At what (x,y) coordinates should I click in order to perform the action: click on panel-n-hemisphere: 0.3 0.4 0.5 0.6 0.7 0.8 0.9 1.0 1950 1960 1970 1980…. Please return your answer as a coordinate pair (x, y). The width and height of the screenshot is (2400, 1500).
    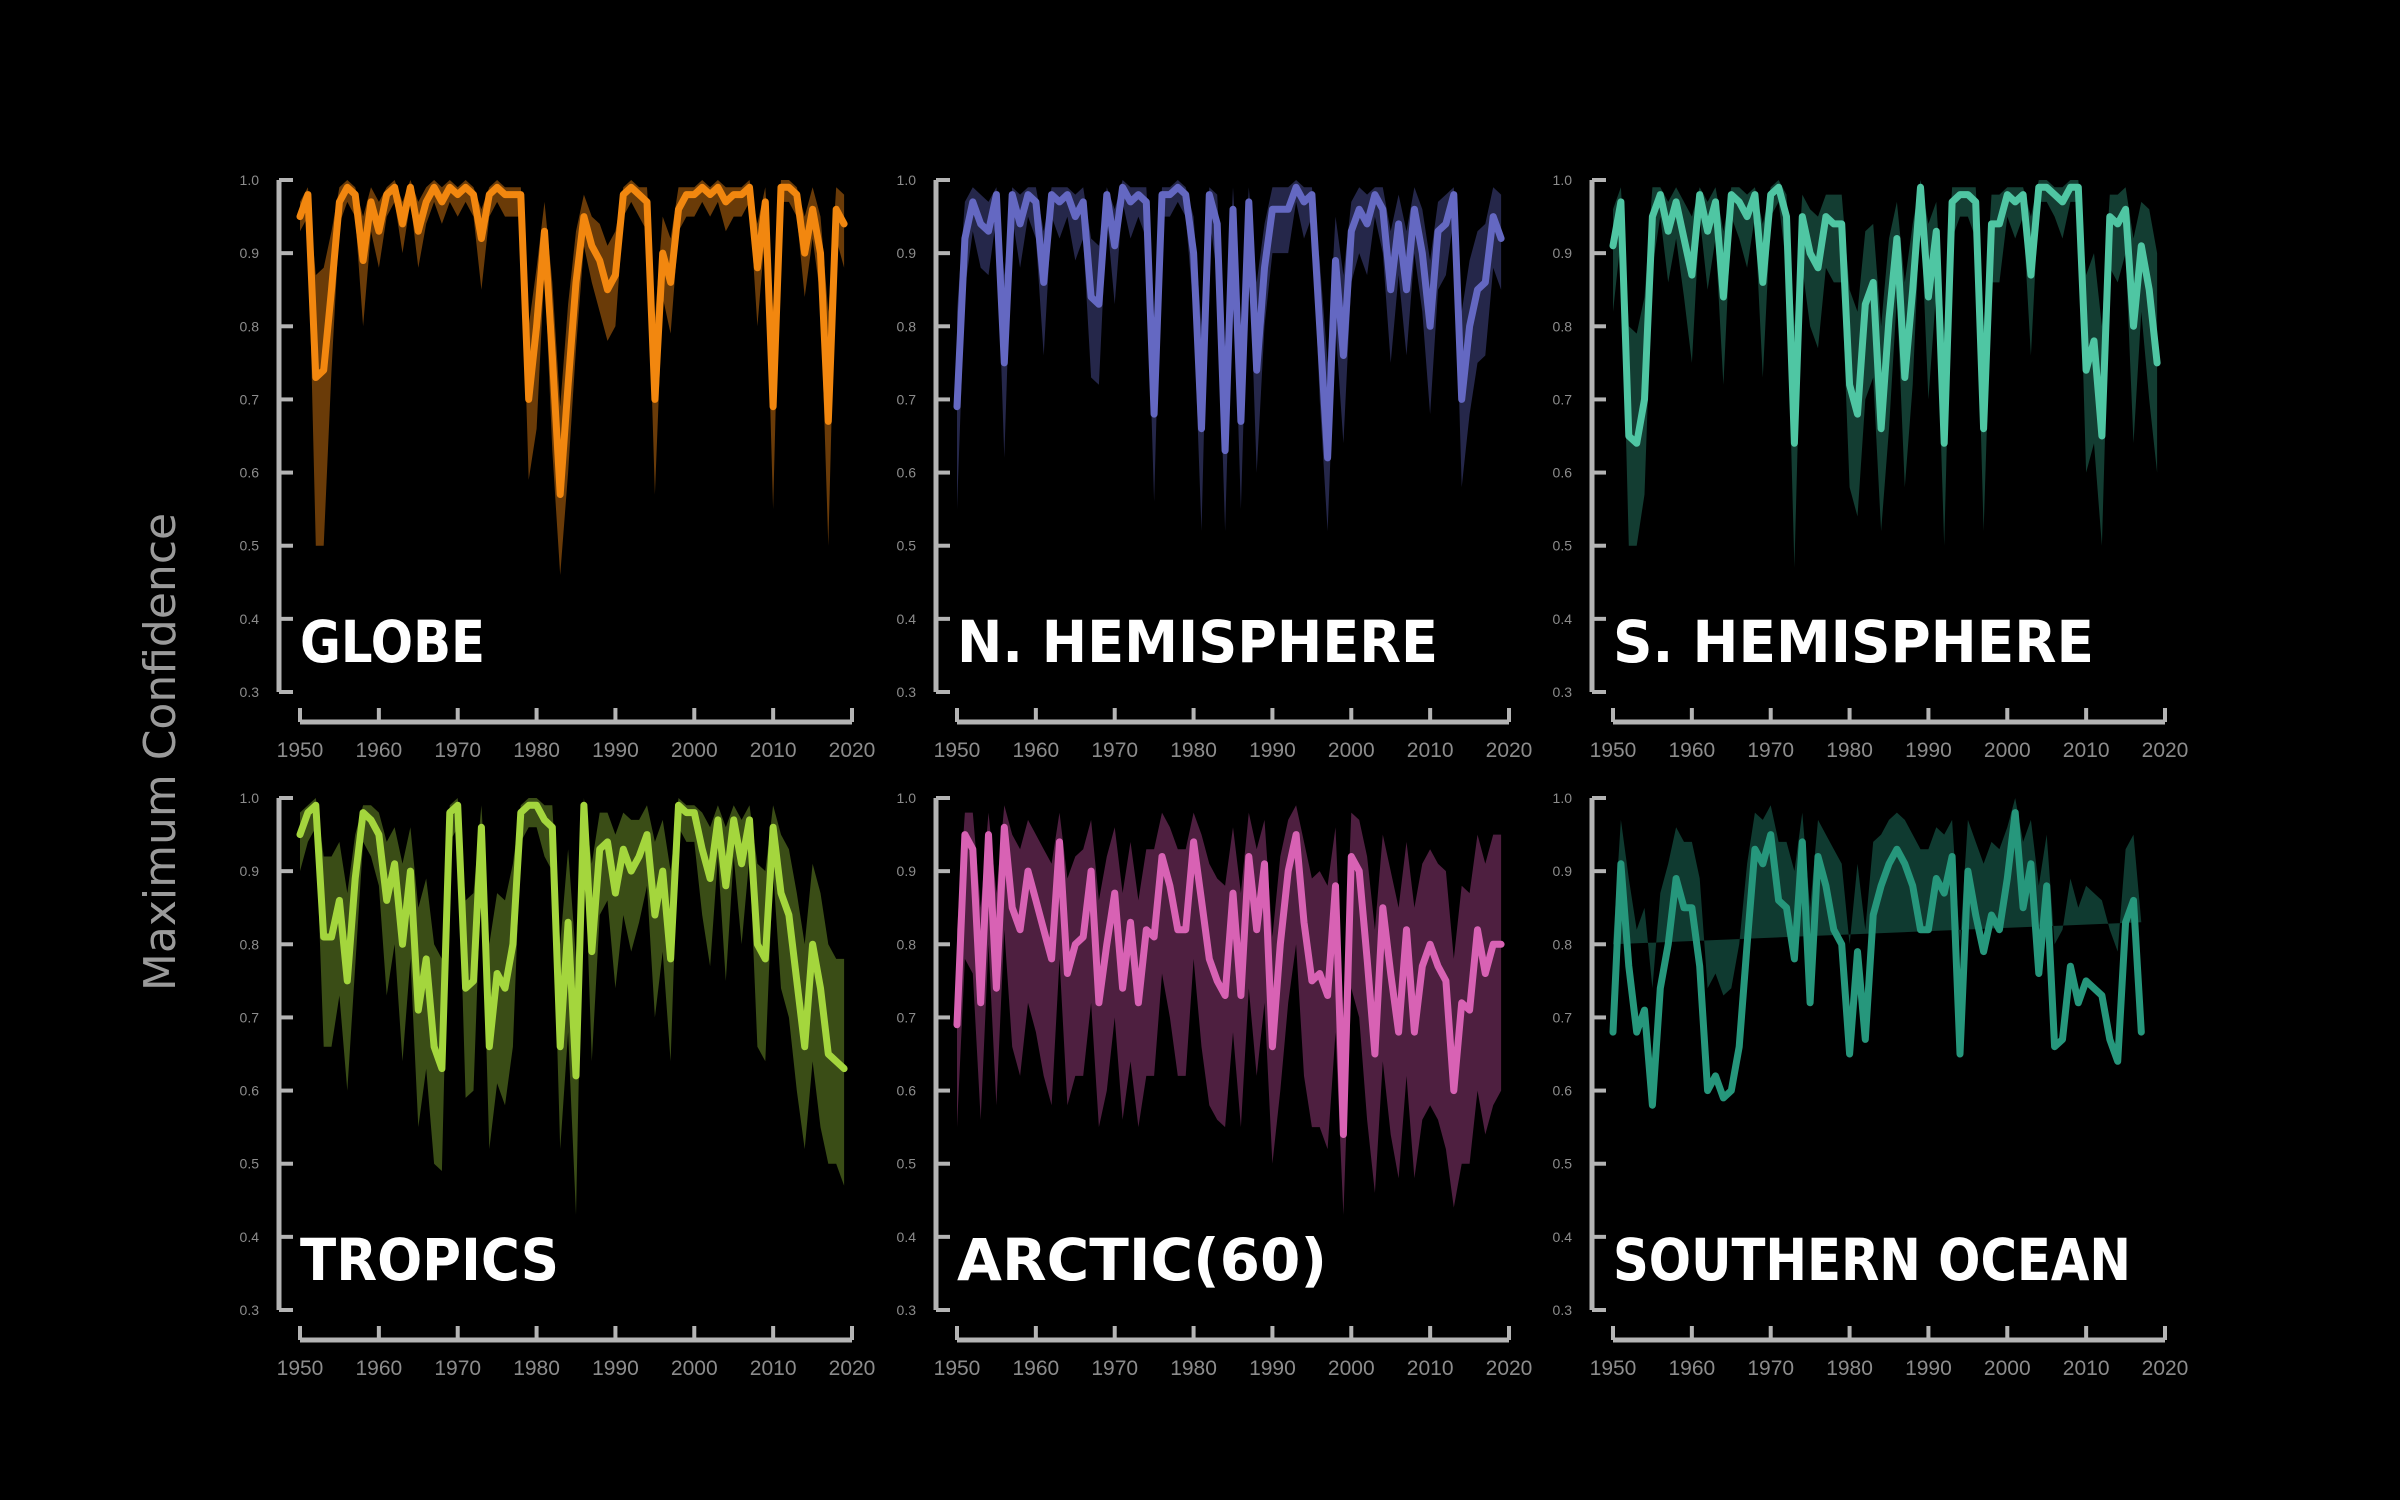
    Looking at the image, I should click on (1215, 467).